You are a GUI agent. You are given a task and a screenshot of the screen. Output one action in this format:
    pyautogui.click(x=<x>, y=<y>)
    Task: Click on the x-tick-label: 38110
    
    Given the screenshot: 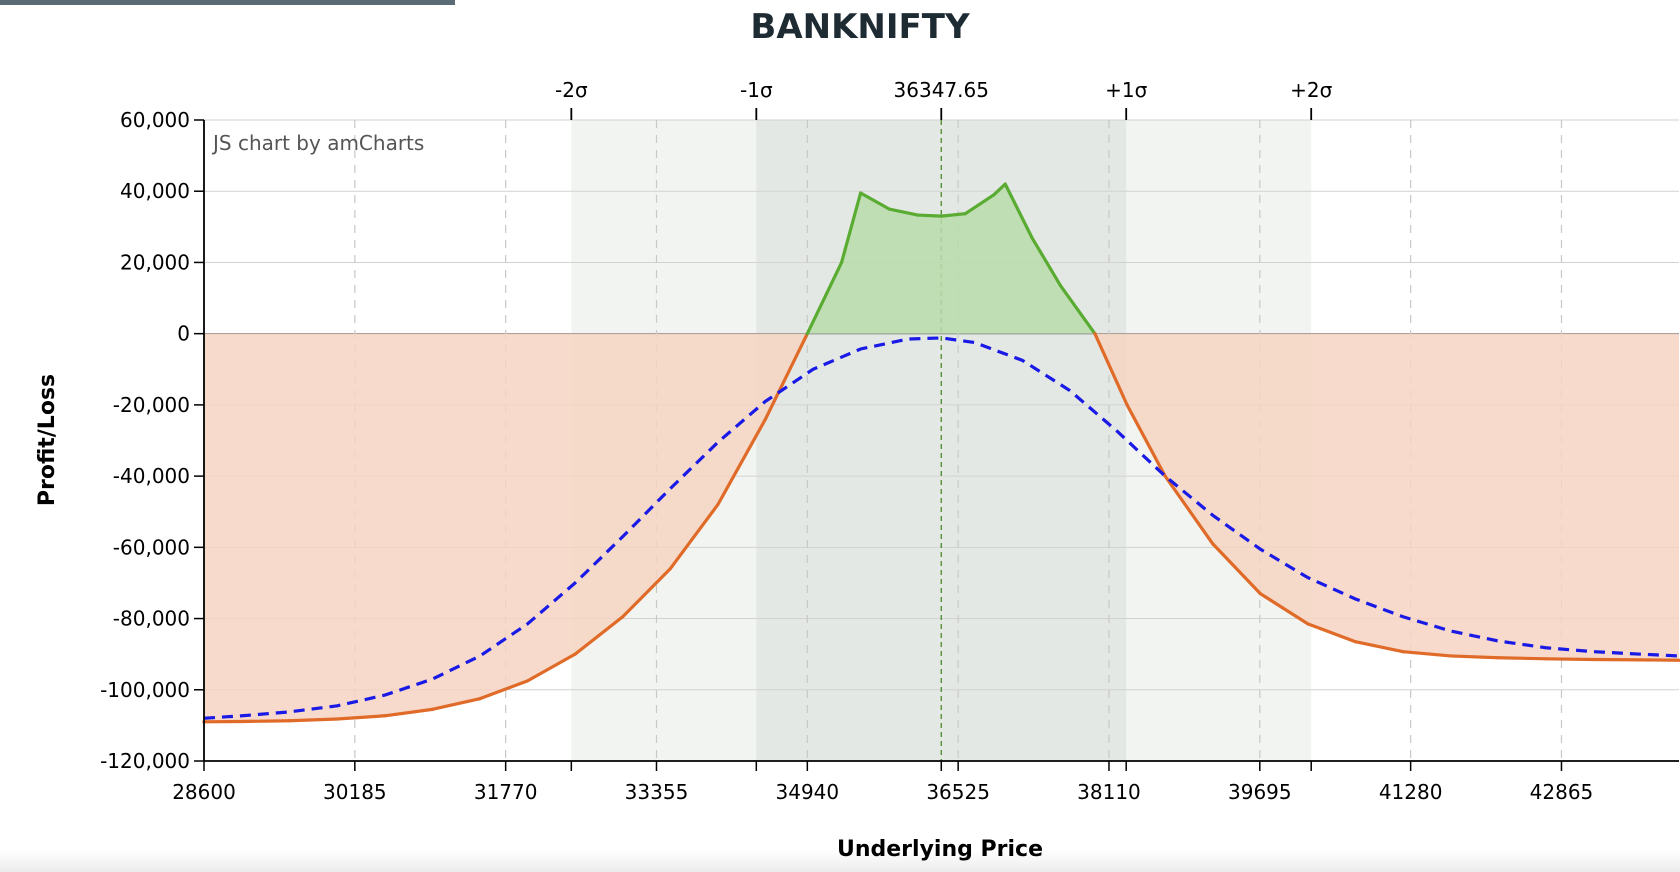 What is the action you would take?
    pyautogui.click(x=1109, y=792)
    